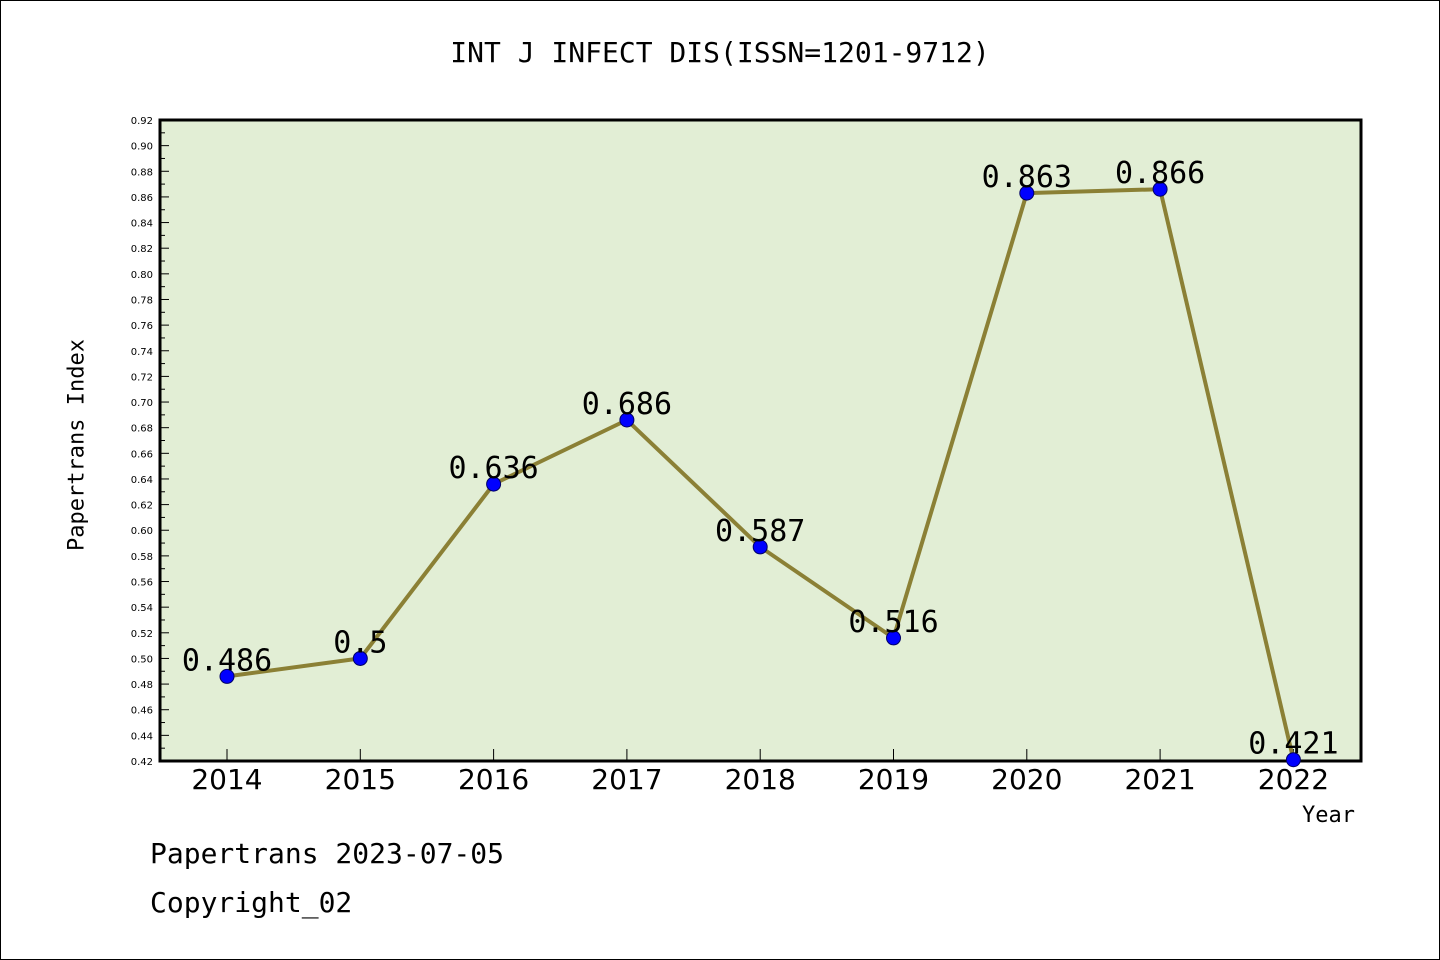  What do you see at coordinates (626, 779) in the screenshot?
I see `x-tick-label: 2017` at bounding box center [626, 779].